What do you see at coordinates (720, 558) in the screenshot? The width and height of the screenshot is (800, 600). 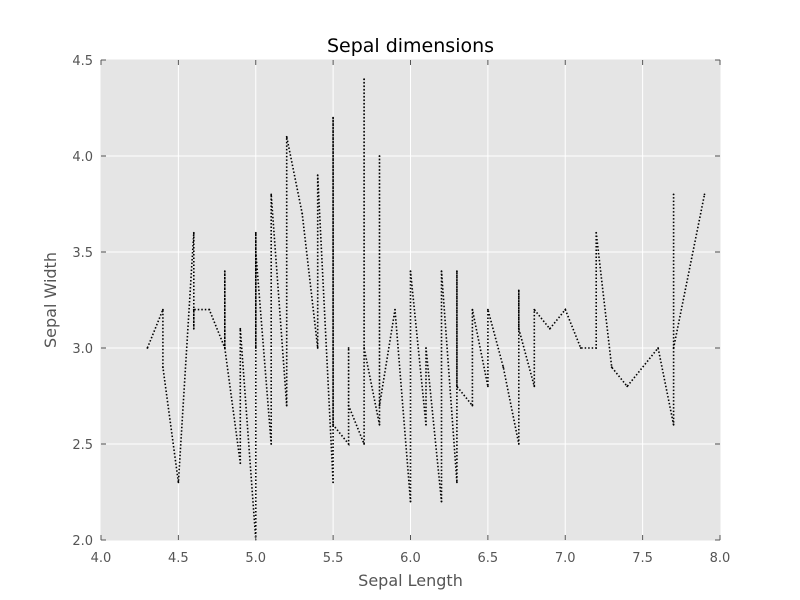 I see `x-tick-label: 8.0` at bounding box center [720, 558].